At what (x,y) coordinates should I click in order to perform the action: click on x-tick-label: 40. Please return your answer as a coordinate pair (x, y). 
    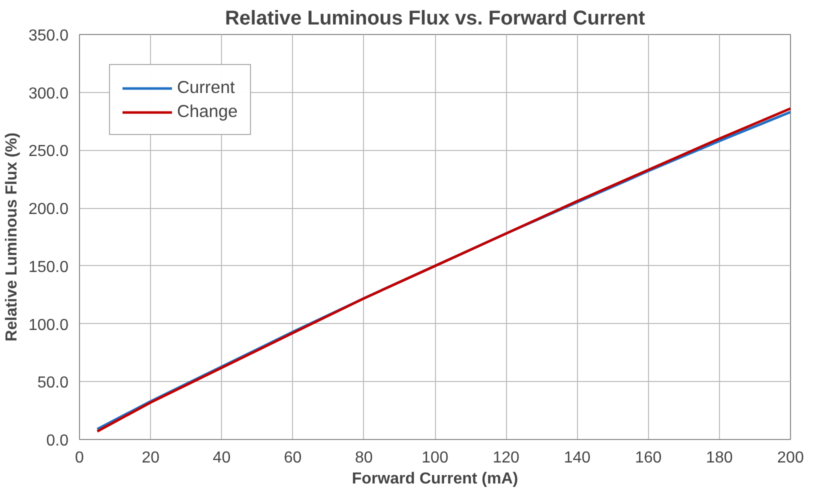
    Looking at the image, I should click on (221, 458).